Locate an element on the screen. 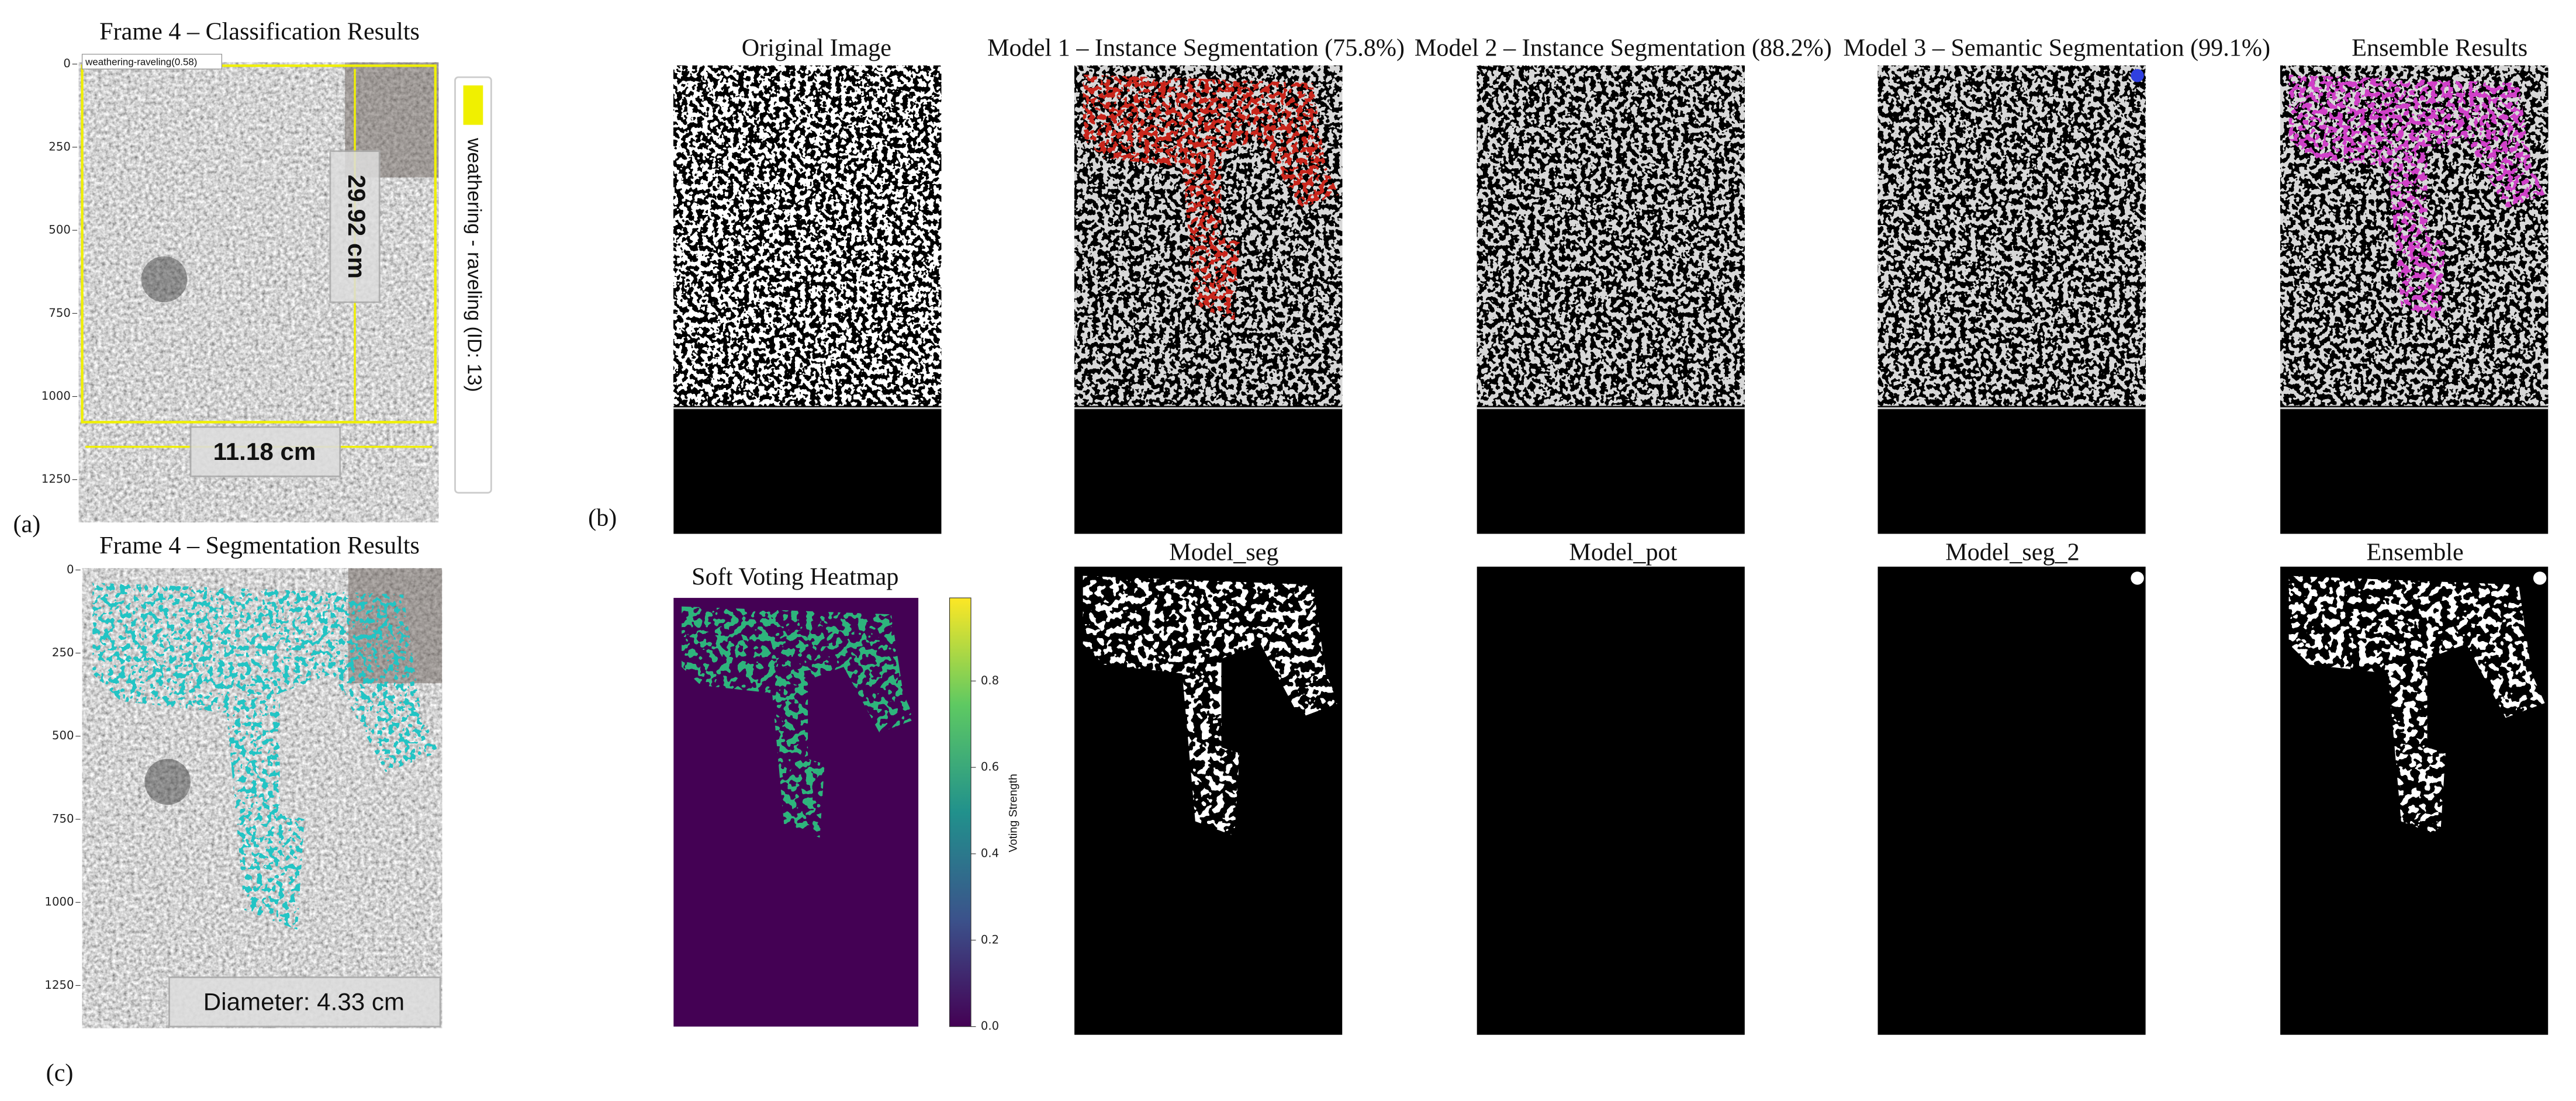 The image size is (2576, 1101). legend-box is located at coordinates (473, 285).